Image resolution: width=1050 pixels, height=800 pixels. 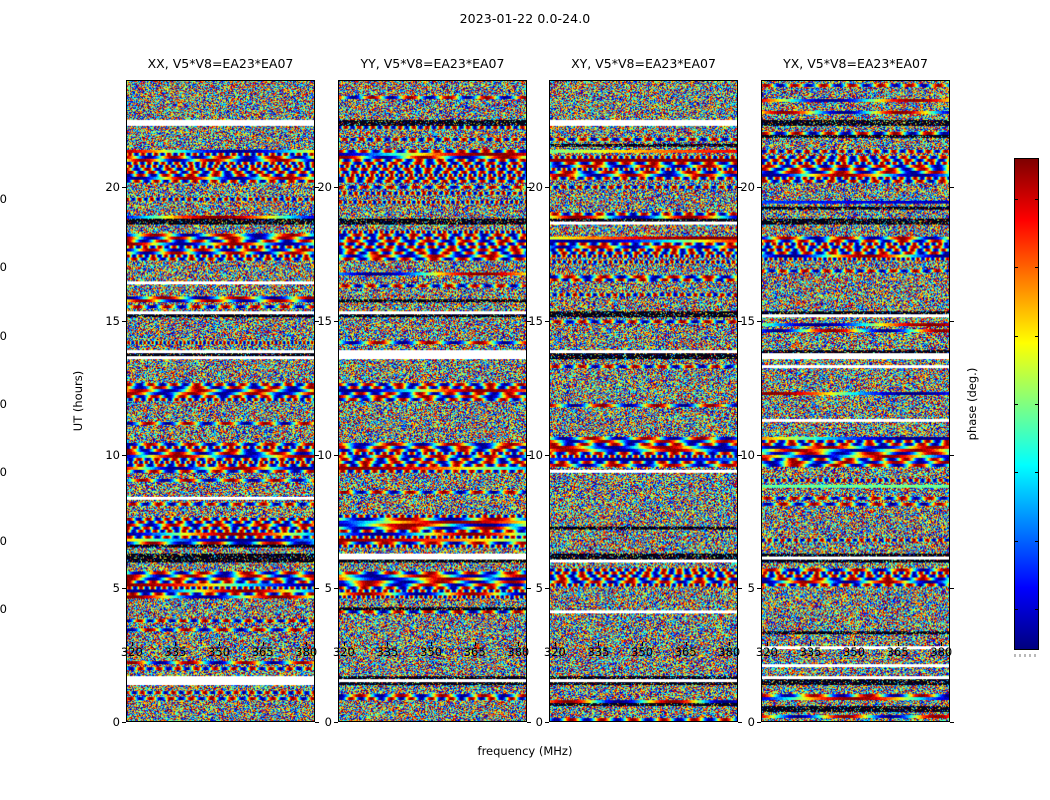 What do you see at coordinates (972, 404) in the screenshot?
I see `colorbar-label: phase (deg.)` at bounding box center [972, 404].